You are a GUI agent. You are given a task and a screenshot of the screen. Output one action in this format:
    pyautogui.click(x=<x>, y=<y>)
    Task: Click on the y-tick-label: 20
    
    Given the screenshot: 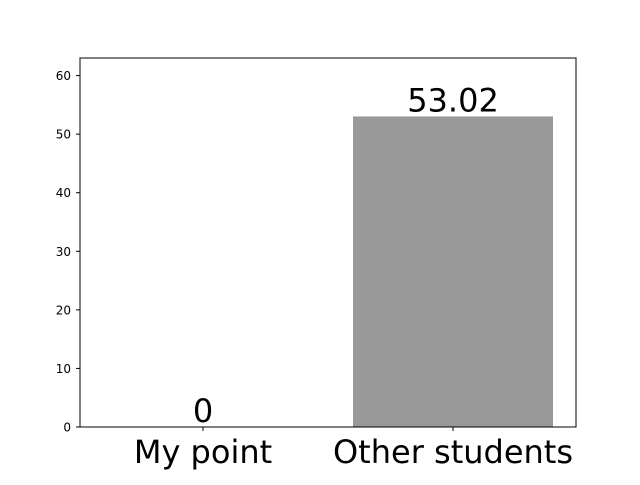 What is the action you would take?
    pyautogui.click(x=63, y=310)
    